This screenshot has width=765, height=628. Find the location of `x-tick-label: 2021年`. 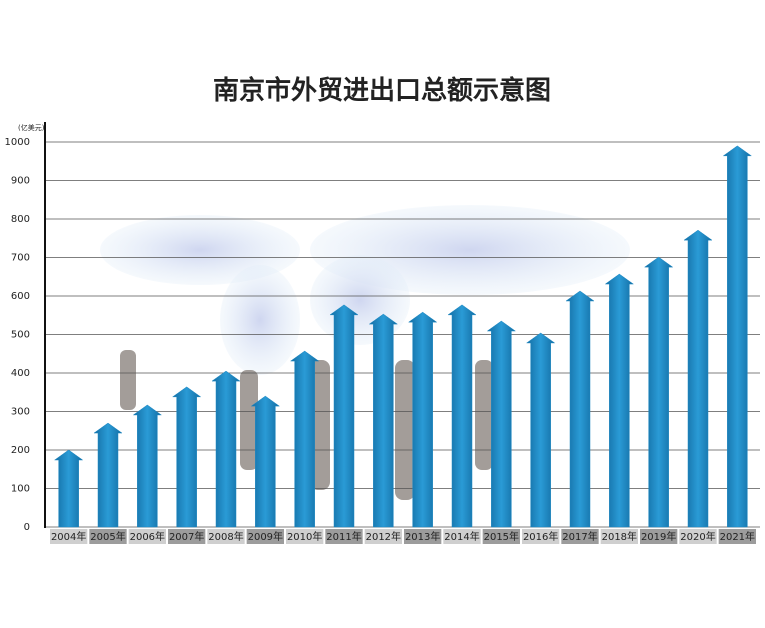

x-tick-label: 2021年 is located at coordinates (737, 536).